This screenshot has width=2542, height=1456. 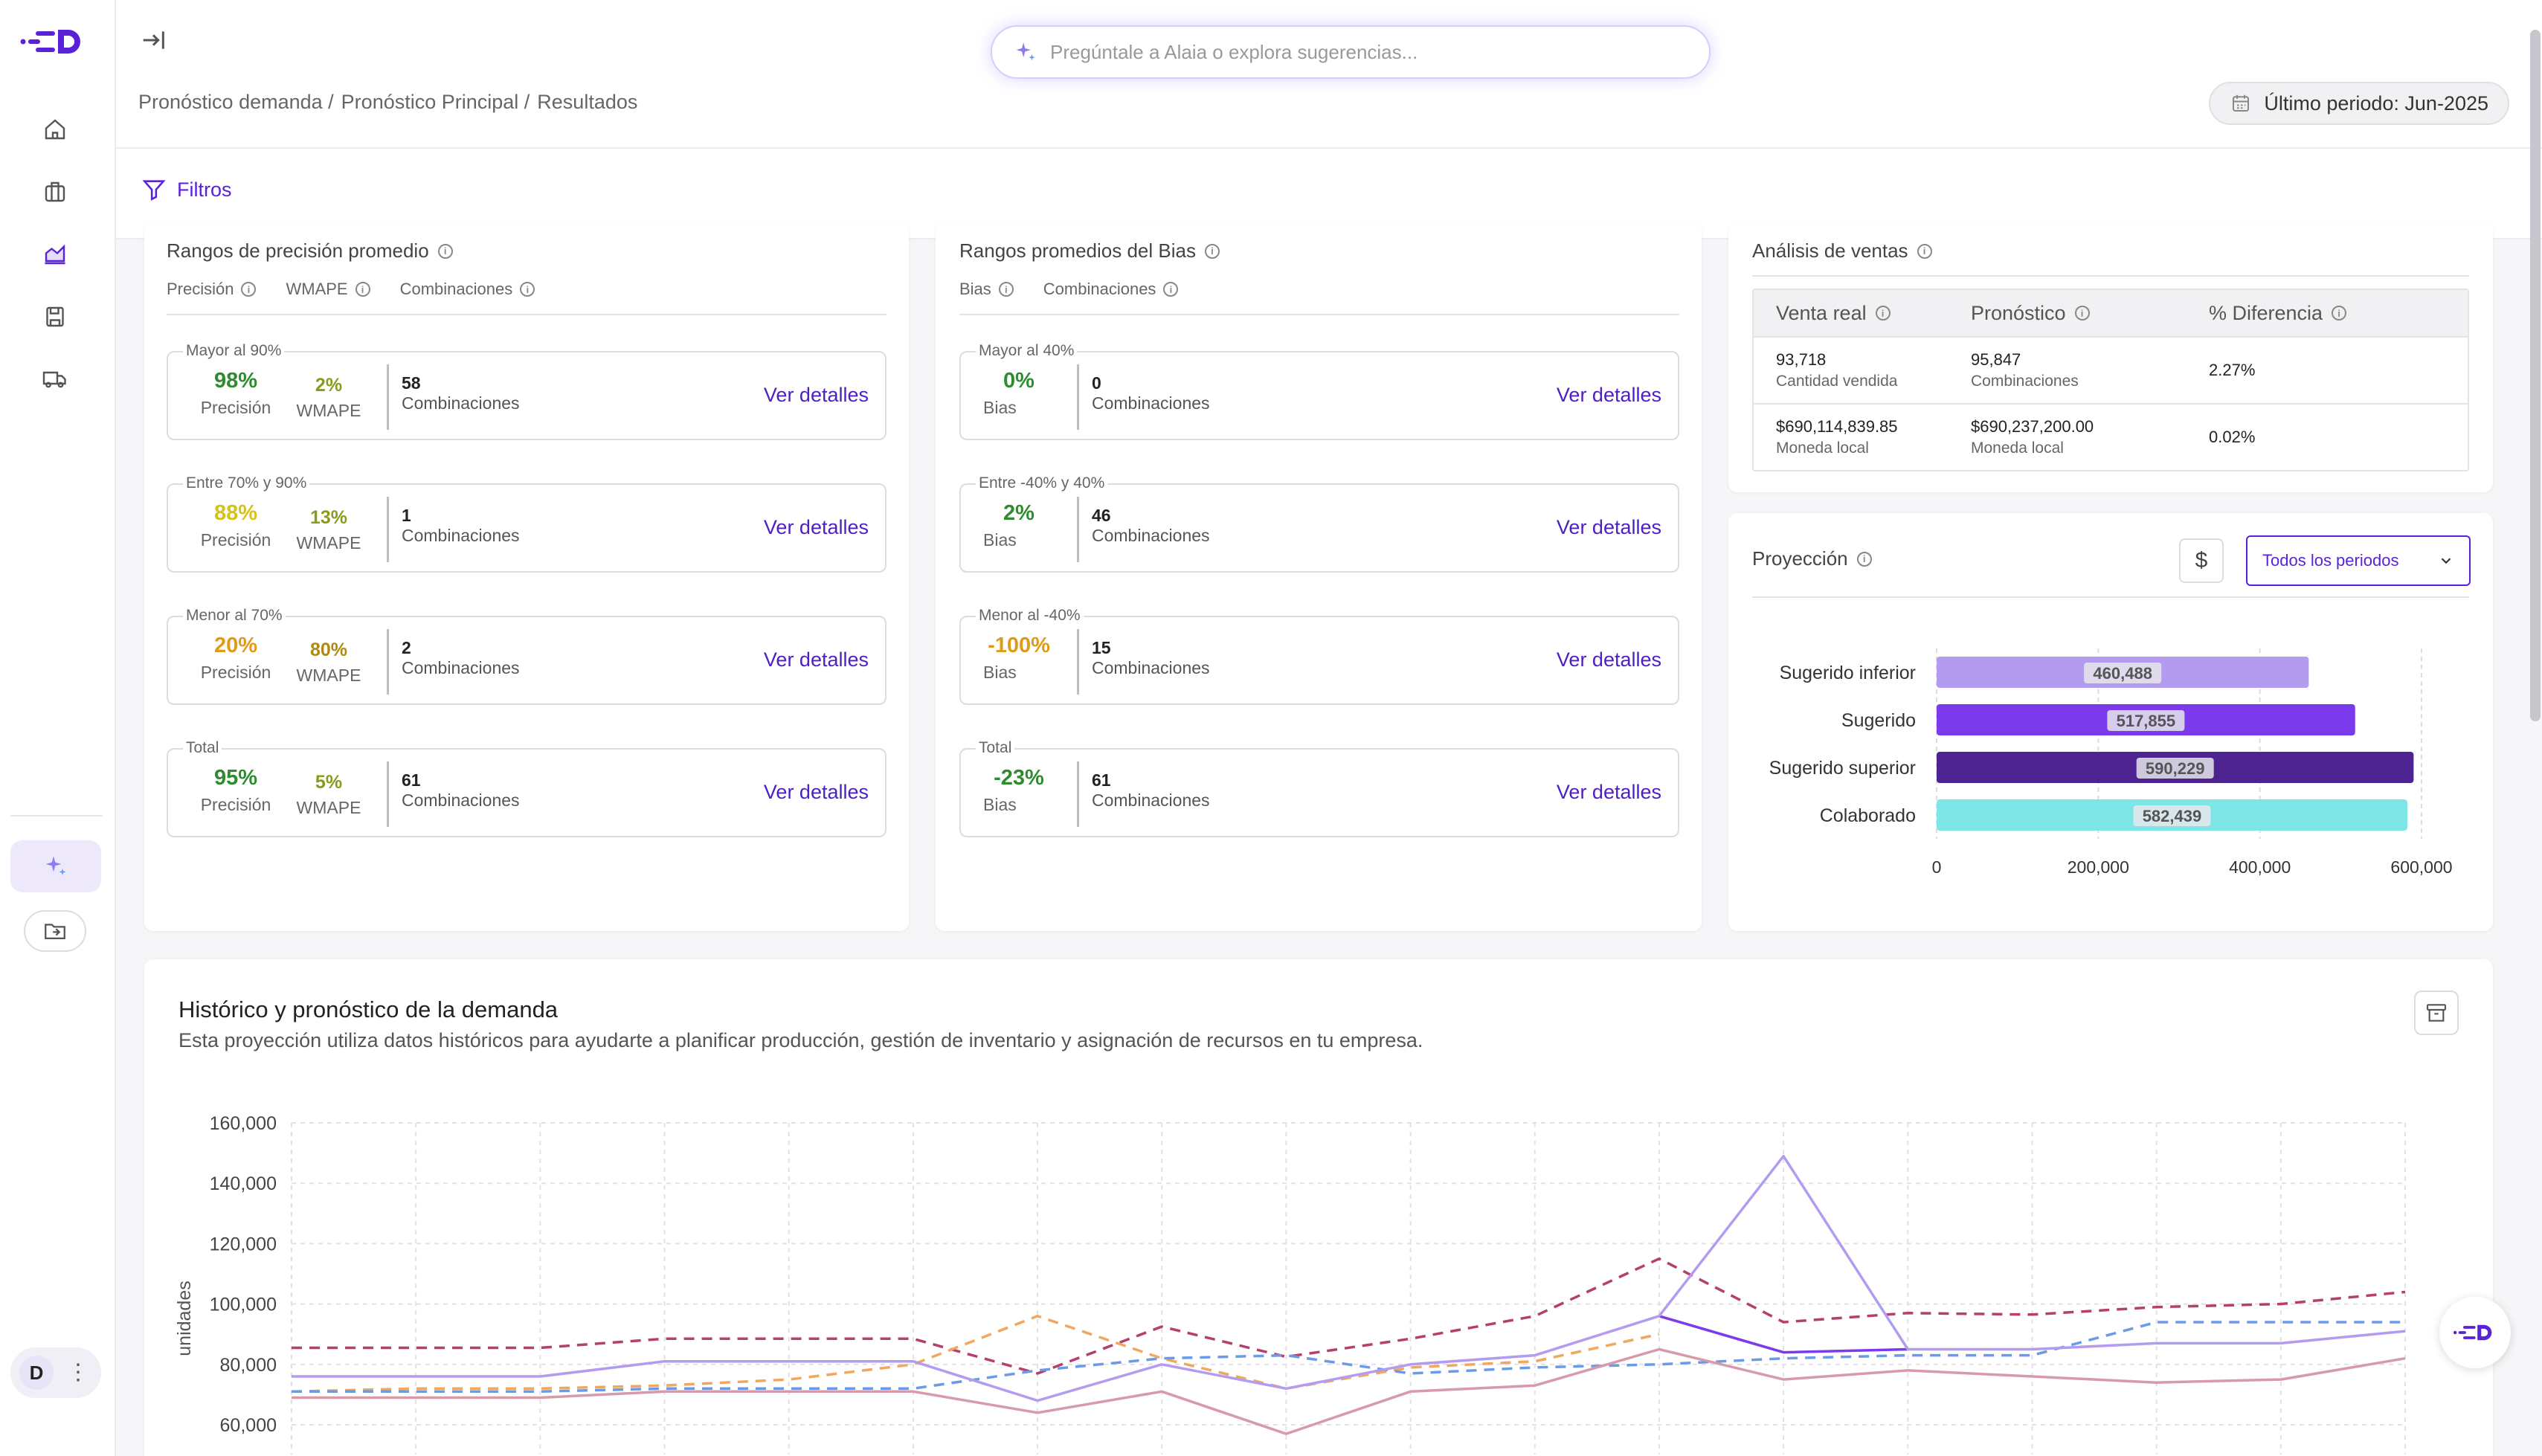 What do you see at coordinates (235, 646) in the screenshot?
I see `precision-value: 20%` at bounding box center [235, 646].